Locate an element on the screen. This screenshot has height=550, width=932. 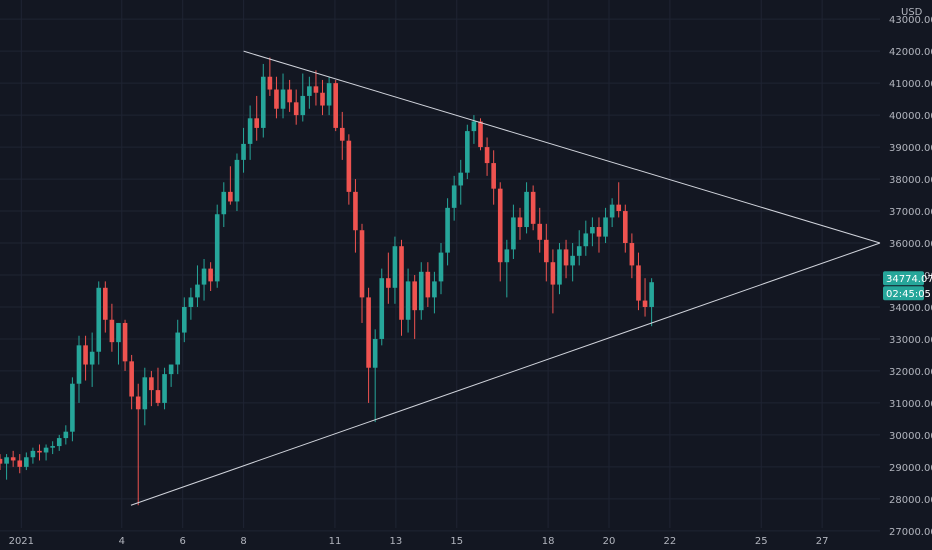
time-axis: 2021 4 6 8 11 13 15 18 20 22 25 27 is located at coordinates (419, 541).